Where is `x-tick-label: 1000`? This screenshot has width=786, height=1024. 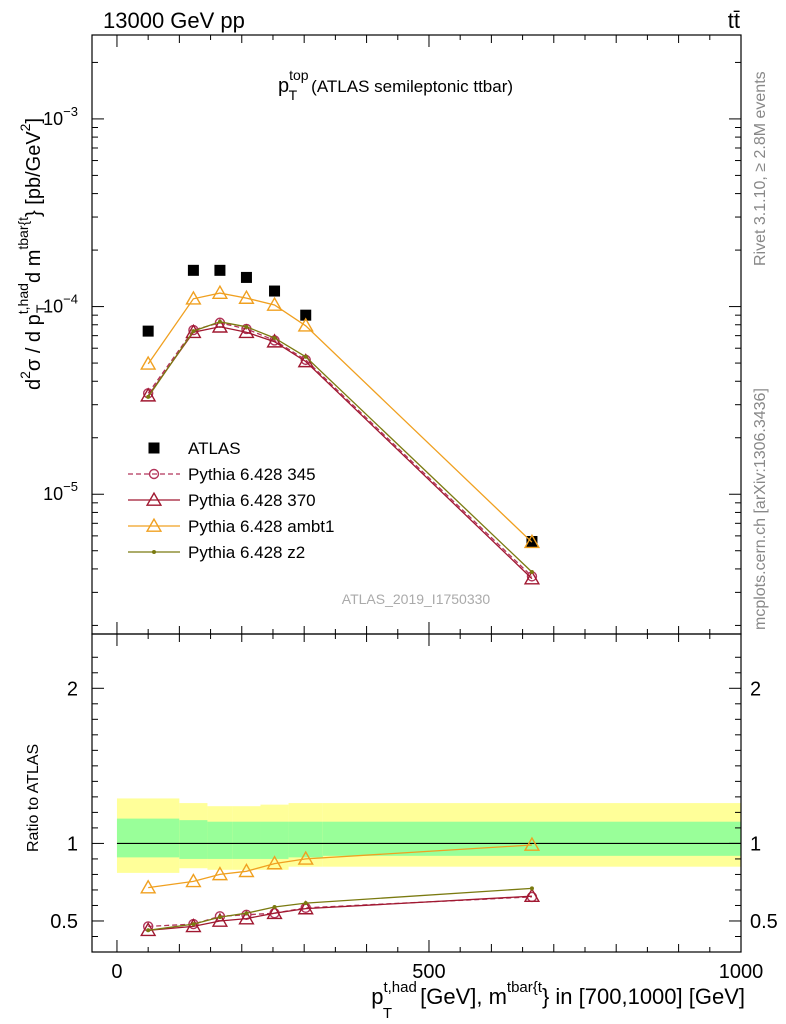
x-tick-label: 1000 is located at coordinates (741, 972).